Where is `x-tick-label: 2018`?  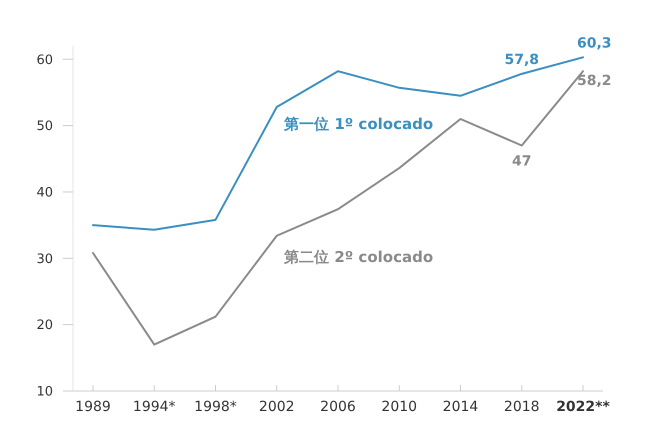 x-tick-label: 2018 is located at coordinates (522, 407).